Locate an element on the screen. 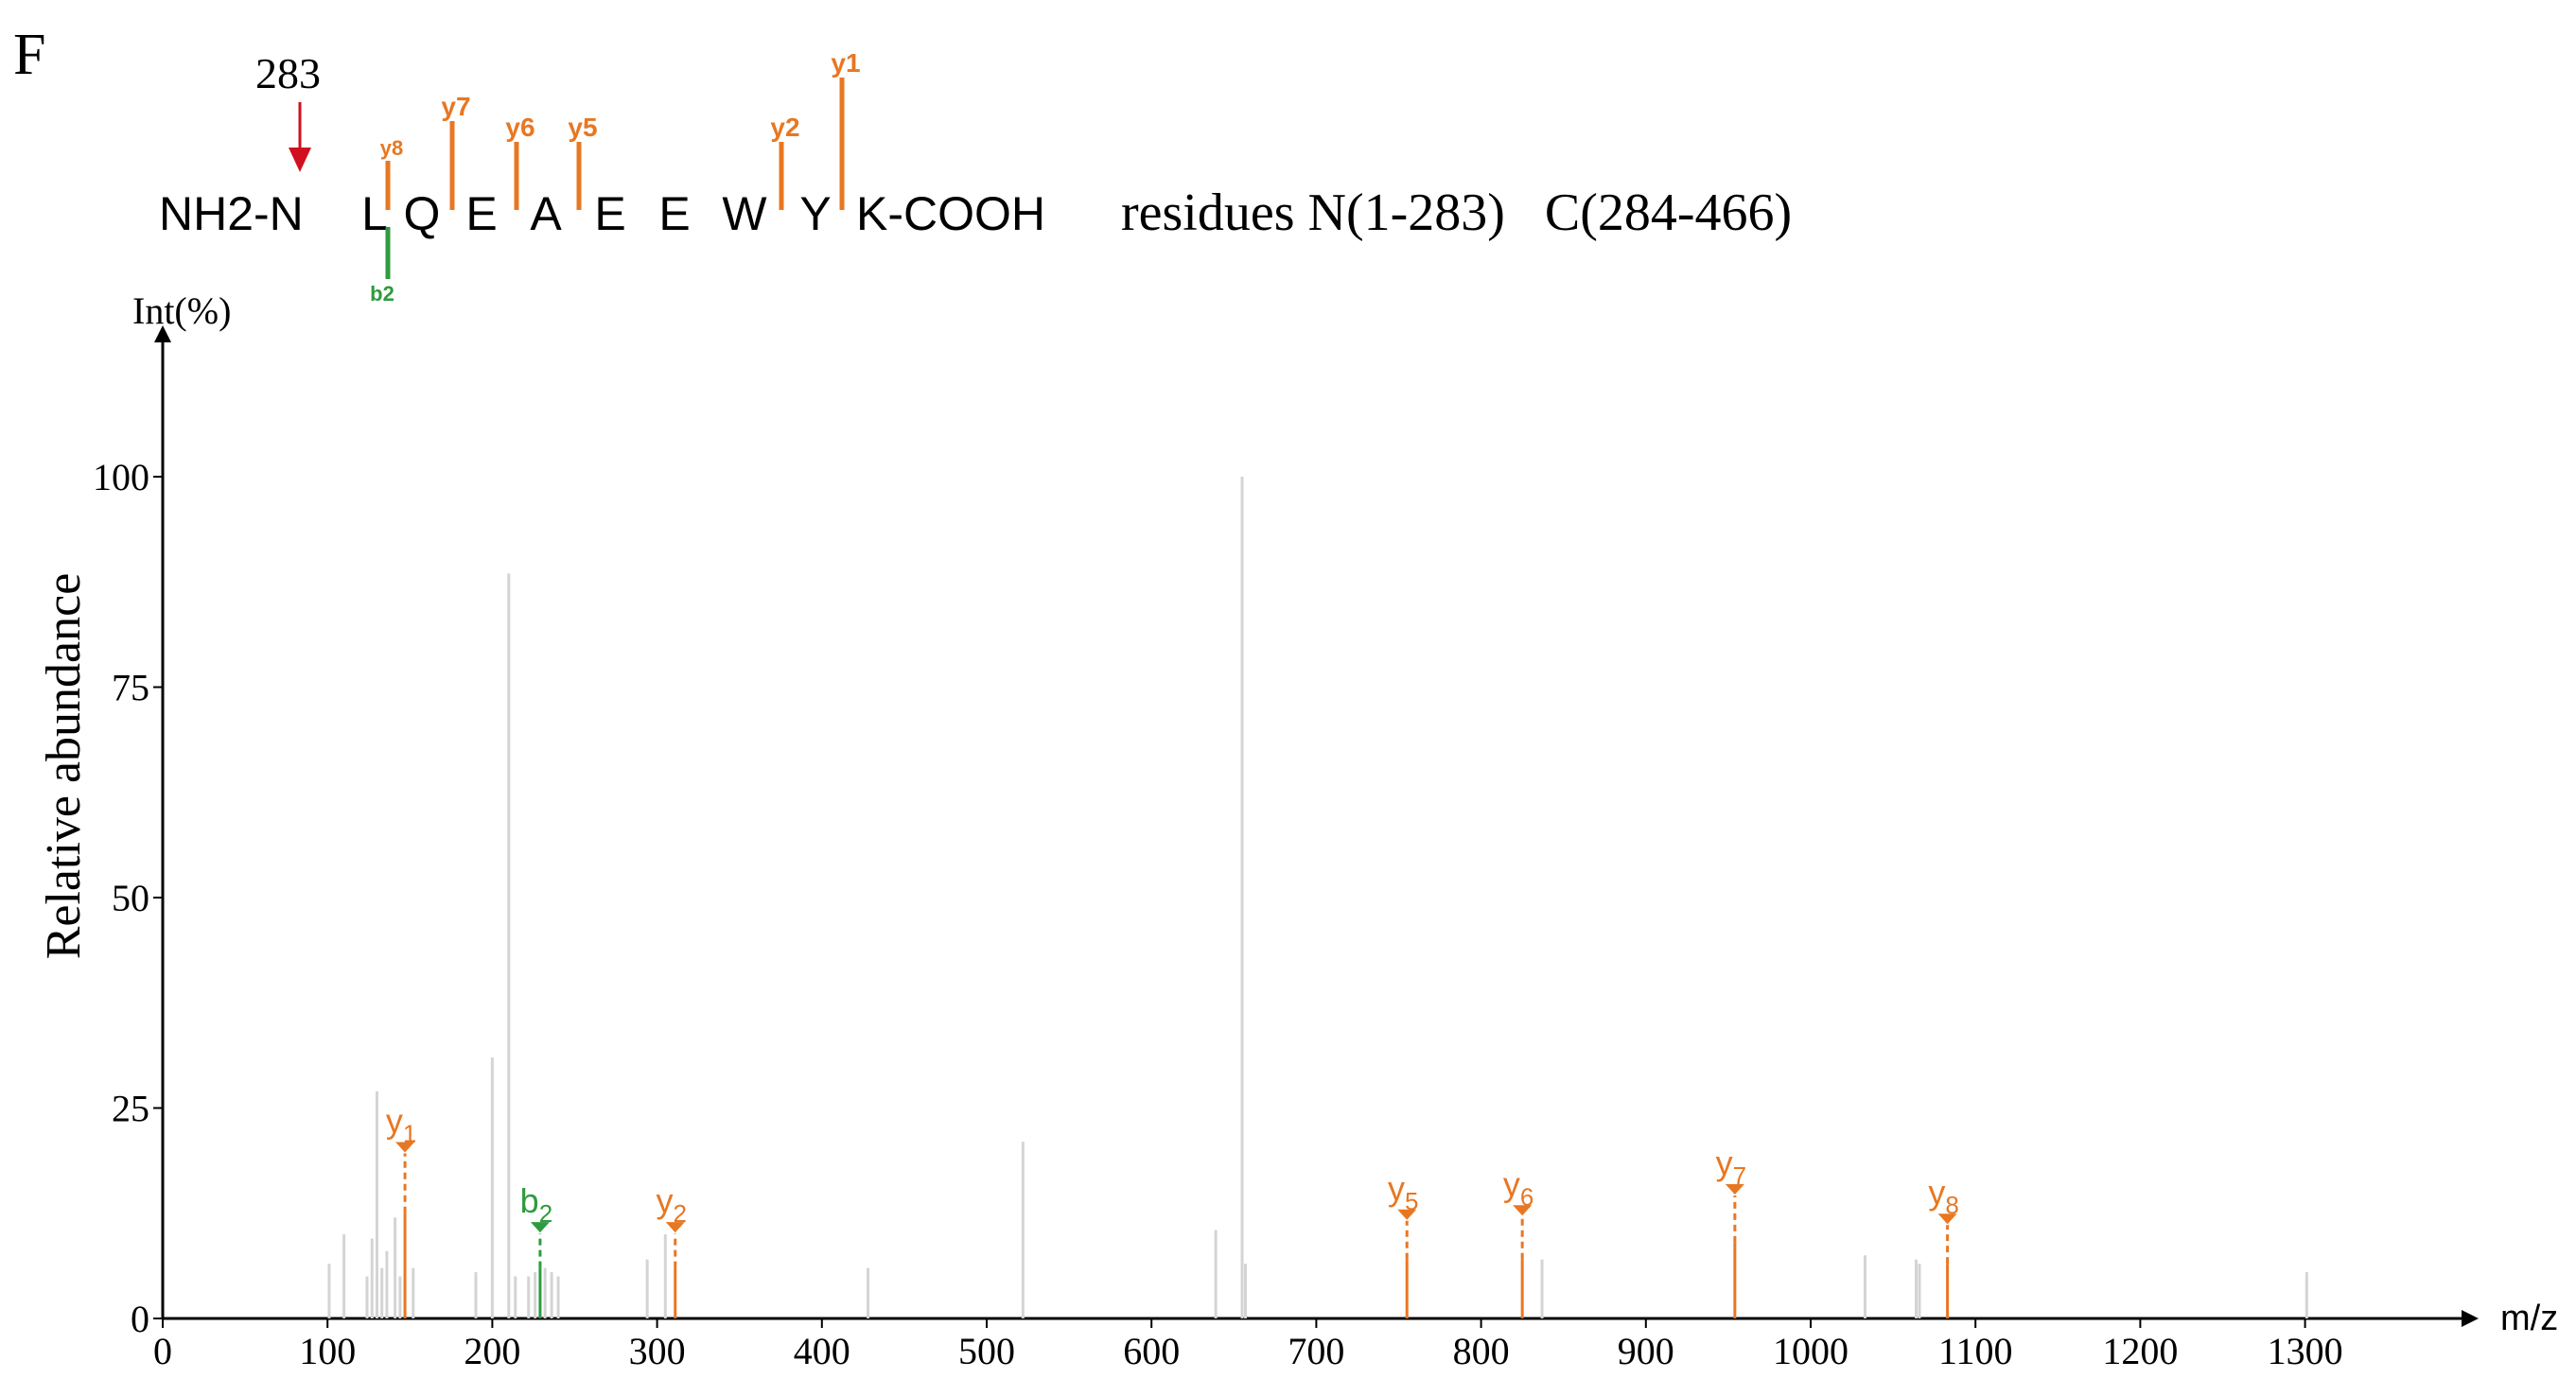 The image size is (2576, 1379). residue-letter: Y is located at coordinates (815, 213).